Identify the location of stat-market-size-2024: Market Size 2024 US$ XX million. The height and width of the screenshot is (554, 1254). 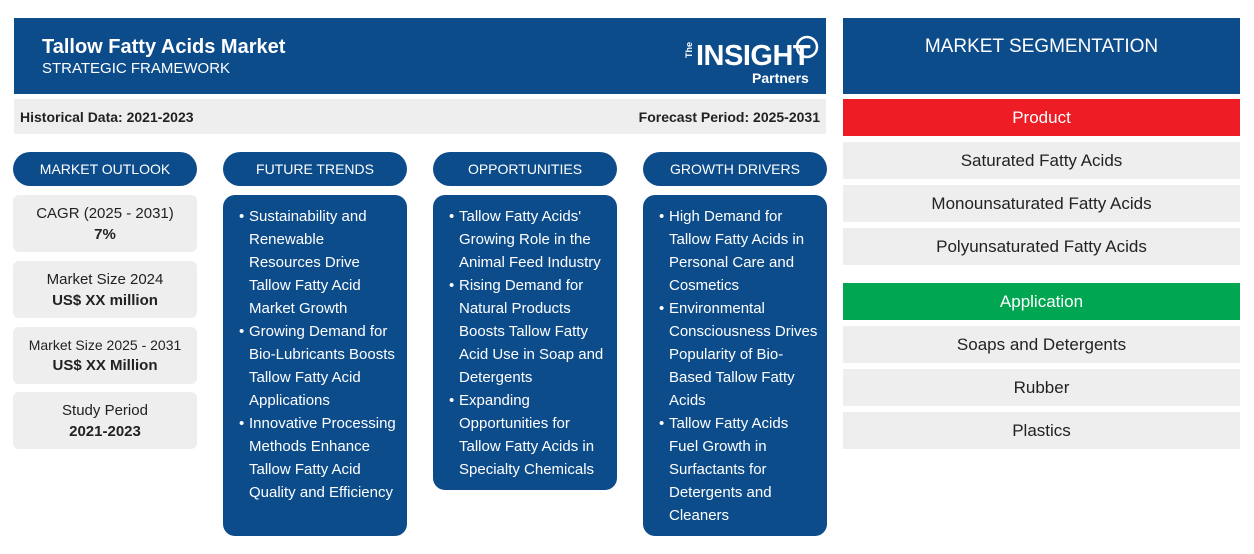
(105, 289).